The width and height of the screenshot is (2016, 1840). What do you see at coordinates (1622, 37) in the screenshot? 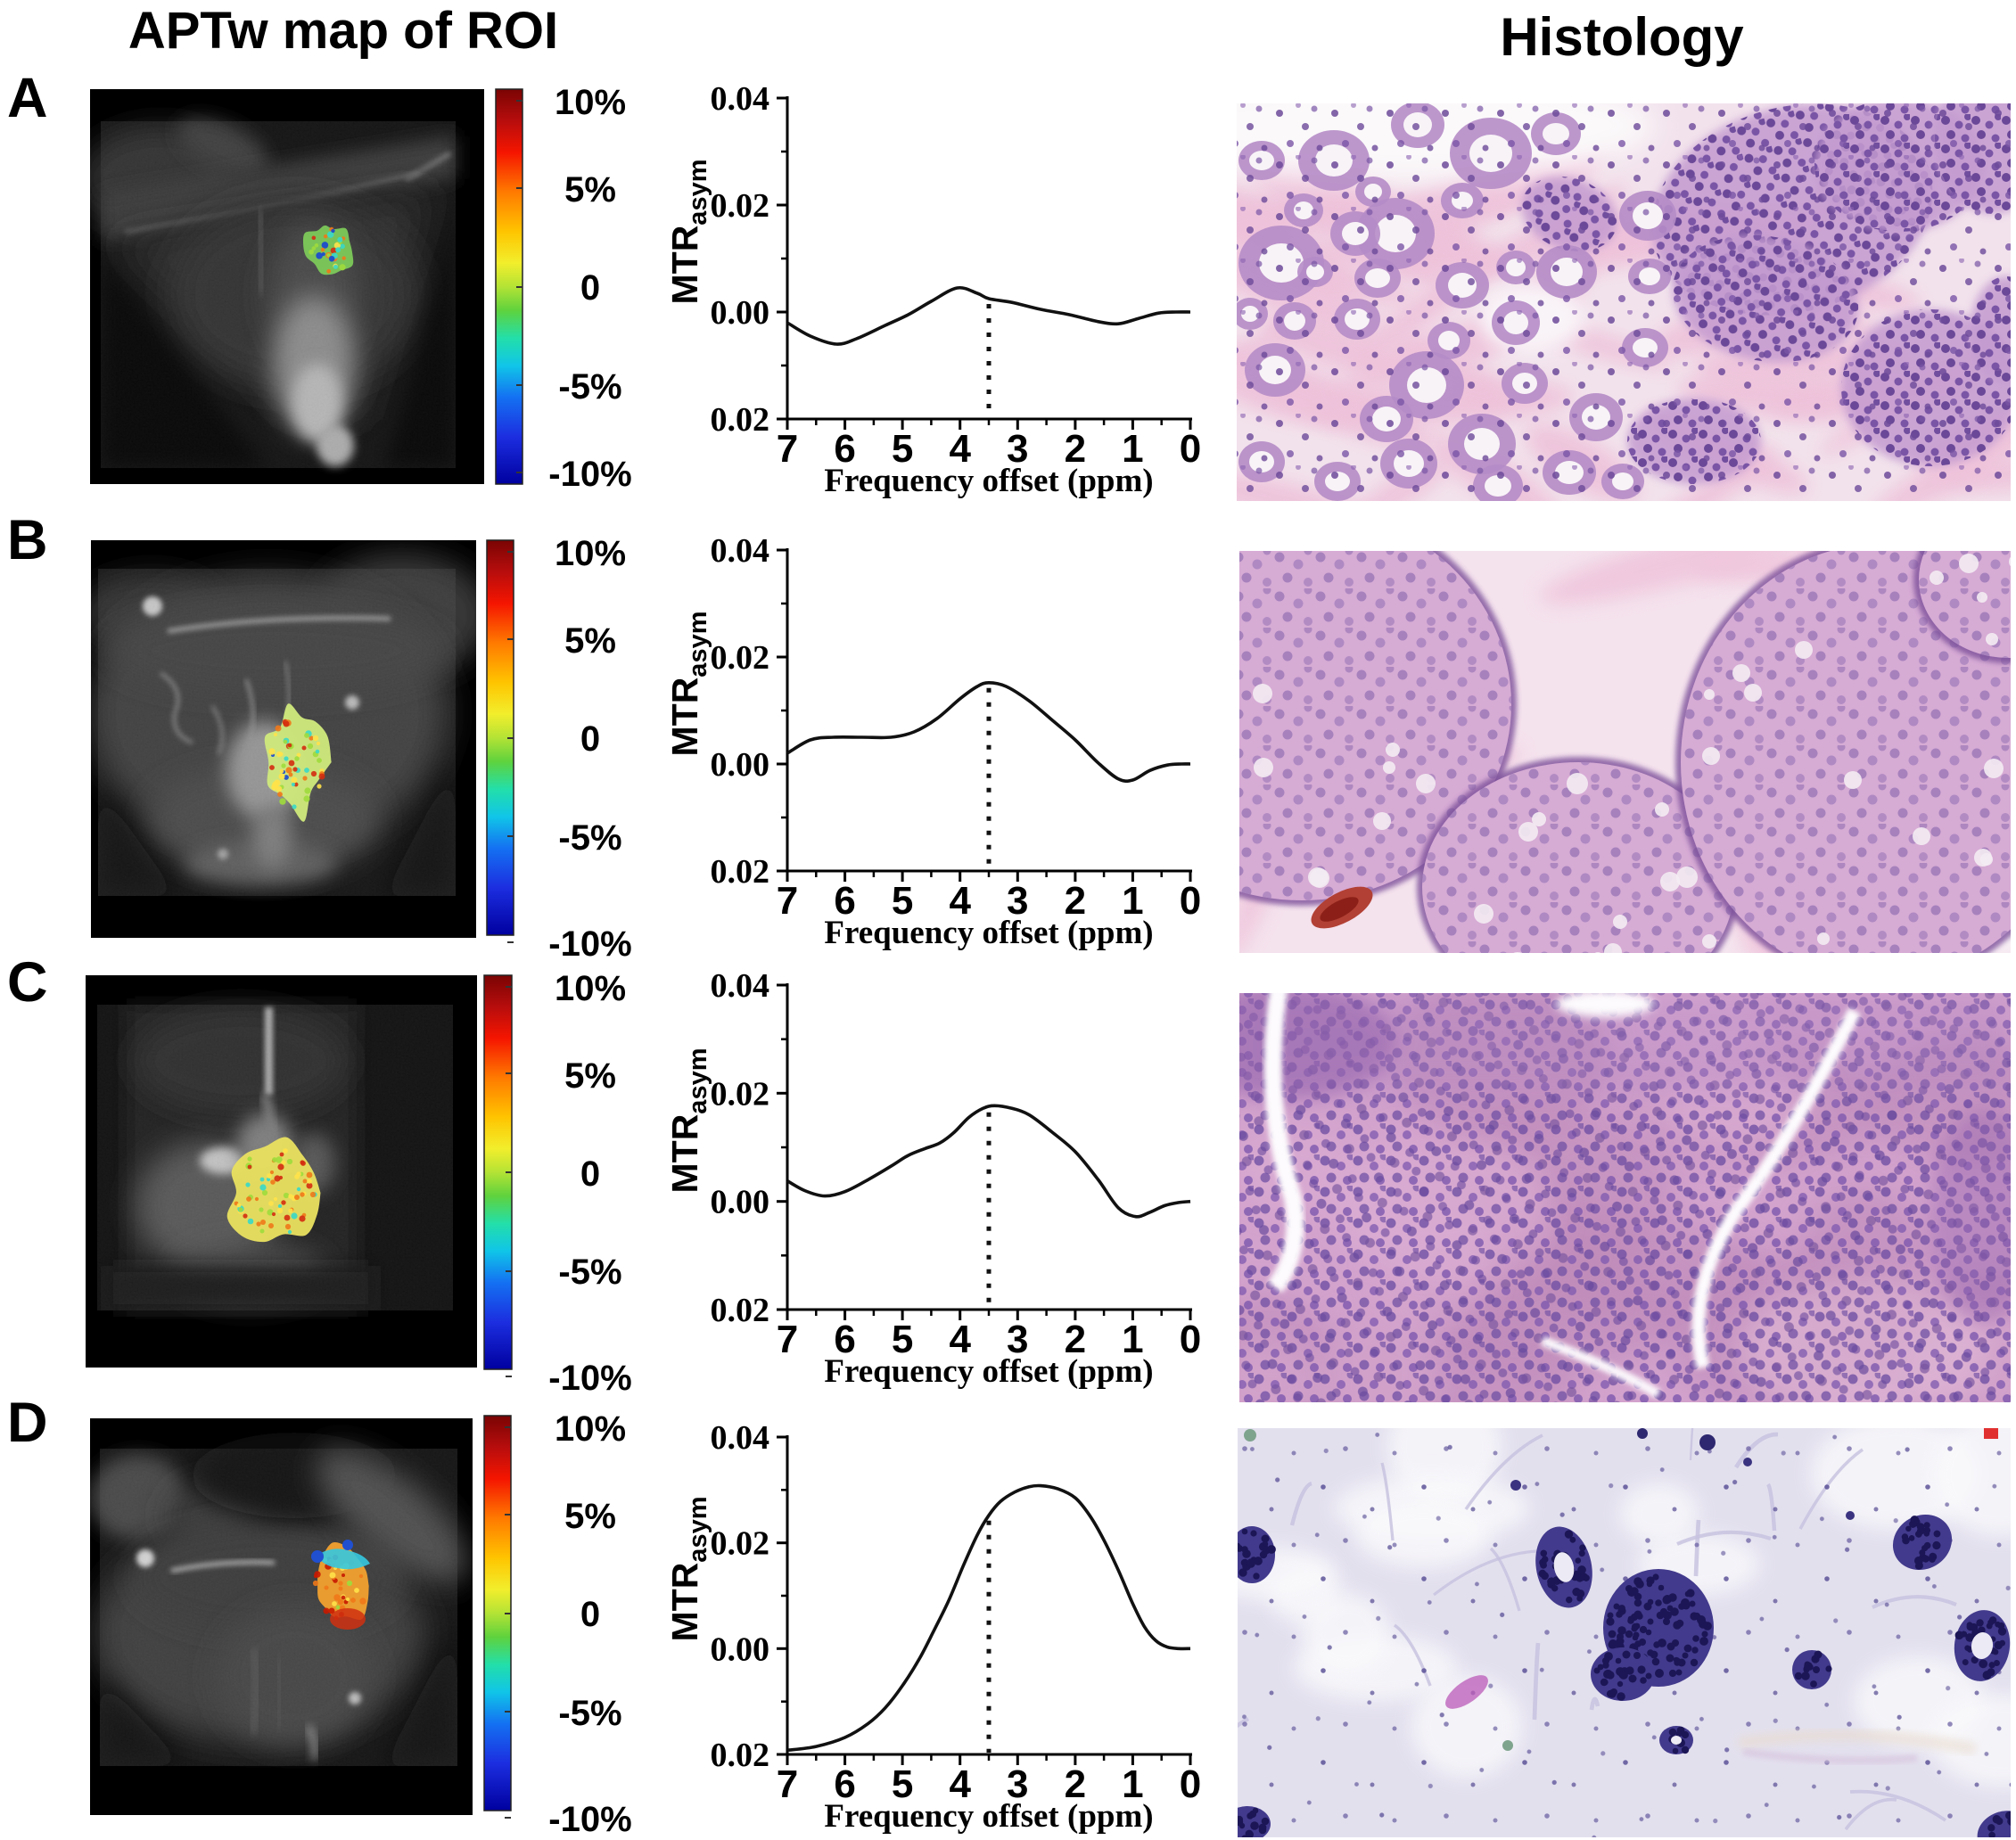
I see `svg-text: Histology` at bounding box center [1622, 37].